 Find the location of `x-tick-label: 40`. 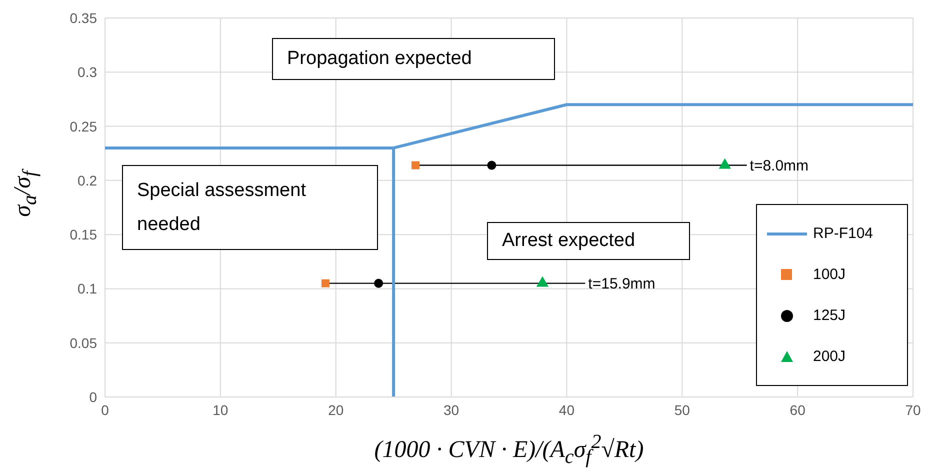

x-tick-label: 40 is located at coordinates (566, 410).